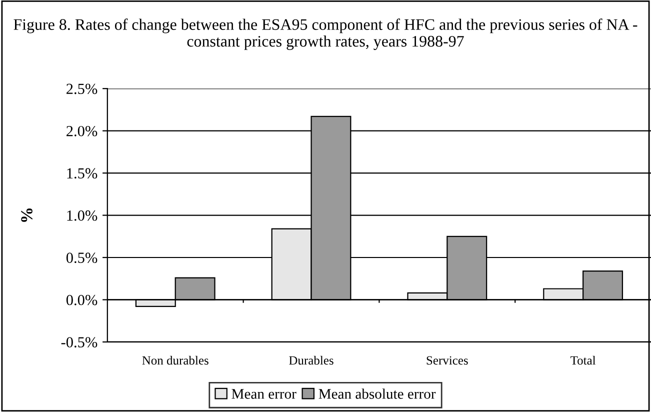 This screenshot has width=651, height=412. Describe the element at coordinates (82, 300) in the screenshot. I see `y-tick-label: 0.0%` at that location.